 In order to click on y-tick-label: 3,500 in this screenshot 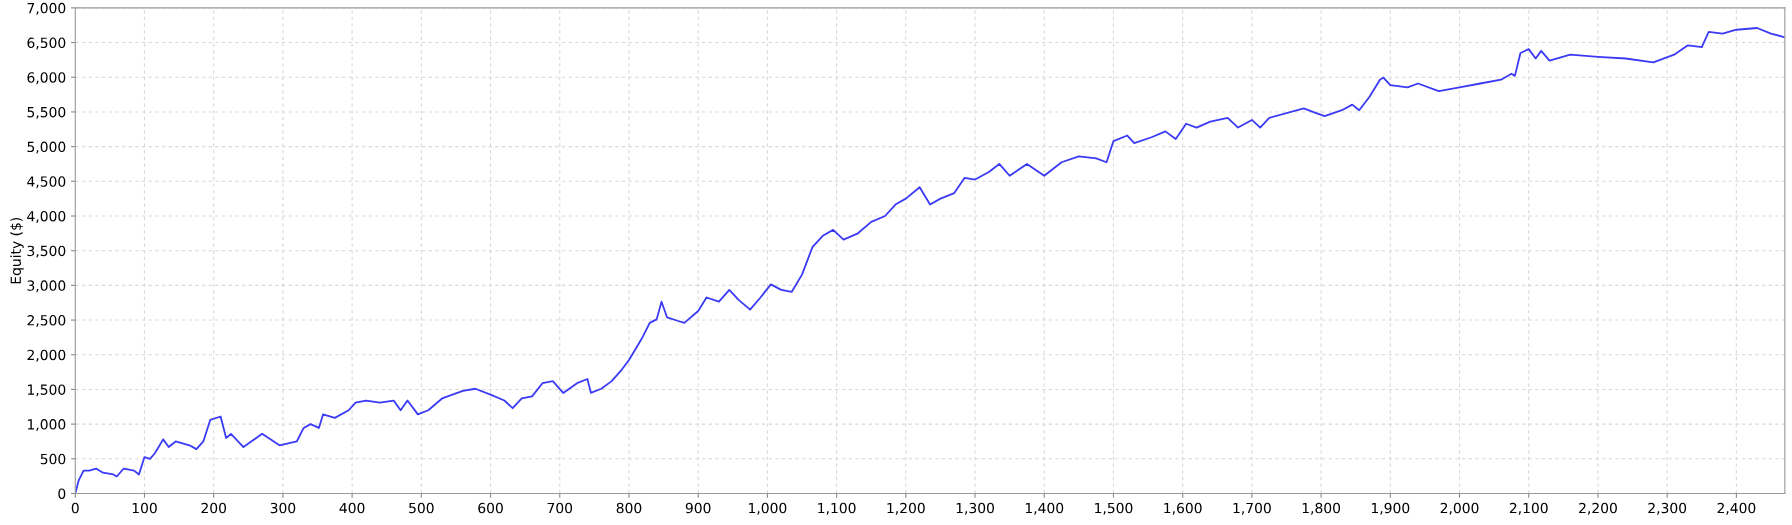, I will do `click(46, 251)`.